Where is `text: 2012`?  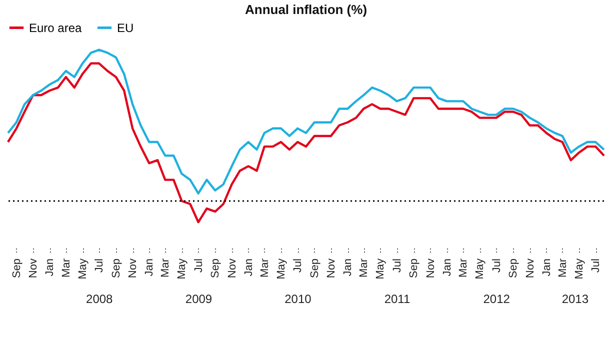
text: 2012 is located at coordinates (496, 299).